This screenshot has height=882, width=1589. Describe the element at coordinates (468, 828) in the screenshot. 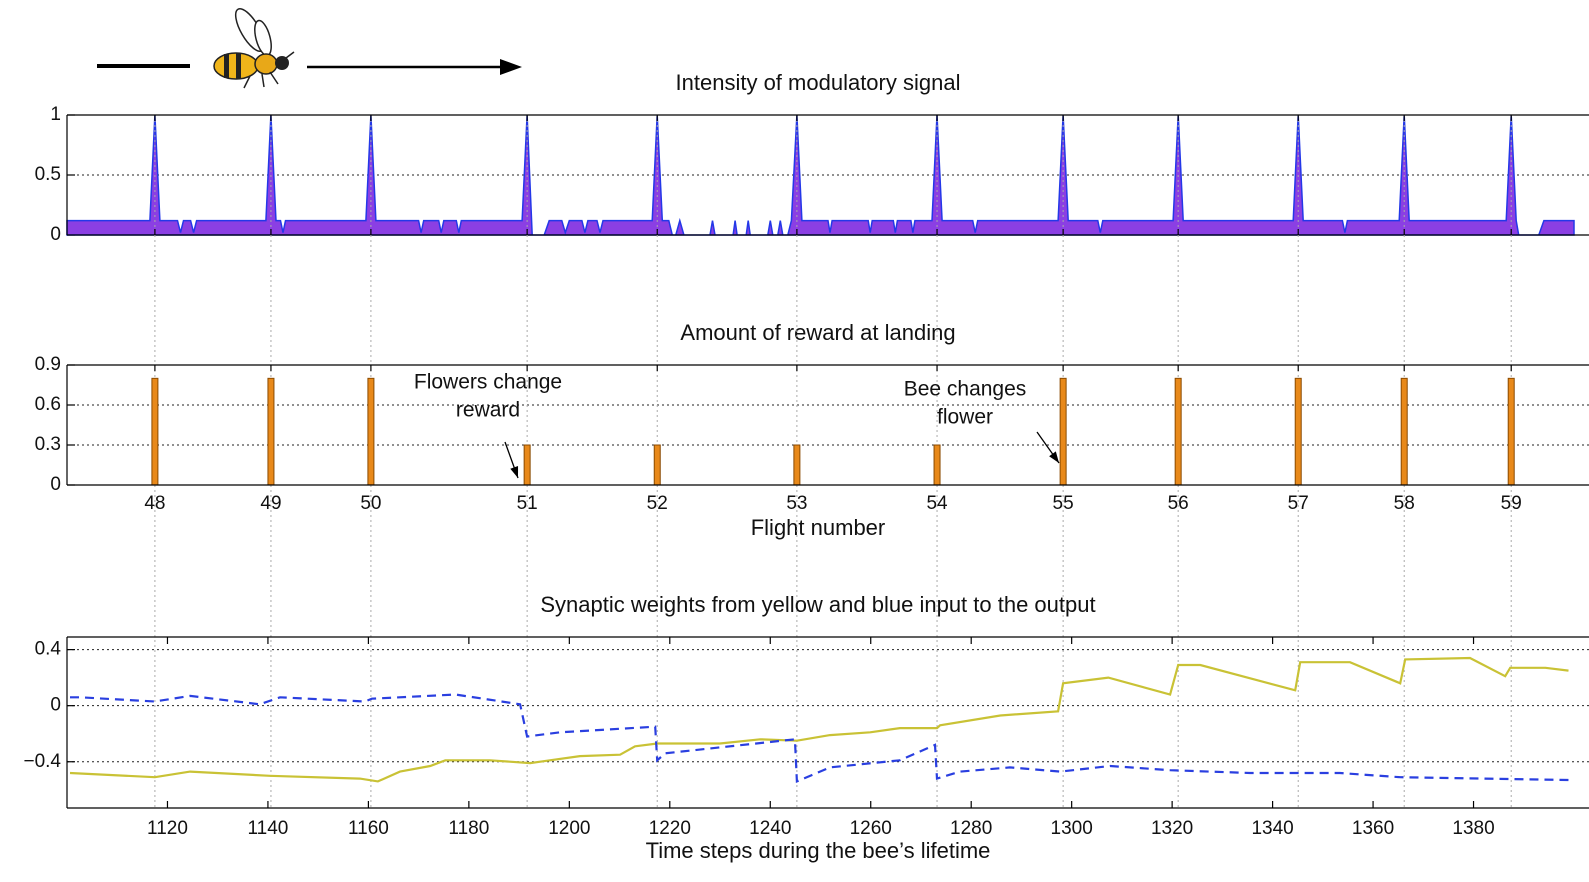

I see `x-tick-label: 1180` at that location.